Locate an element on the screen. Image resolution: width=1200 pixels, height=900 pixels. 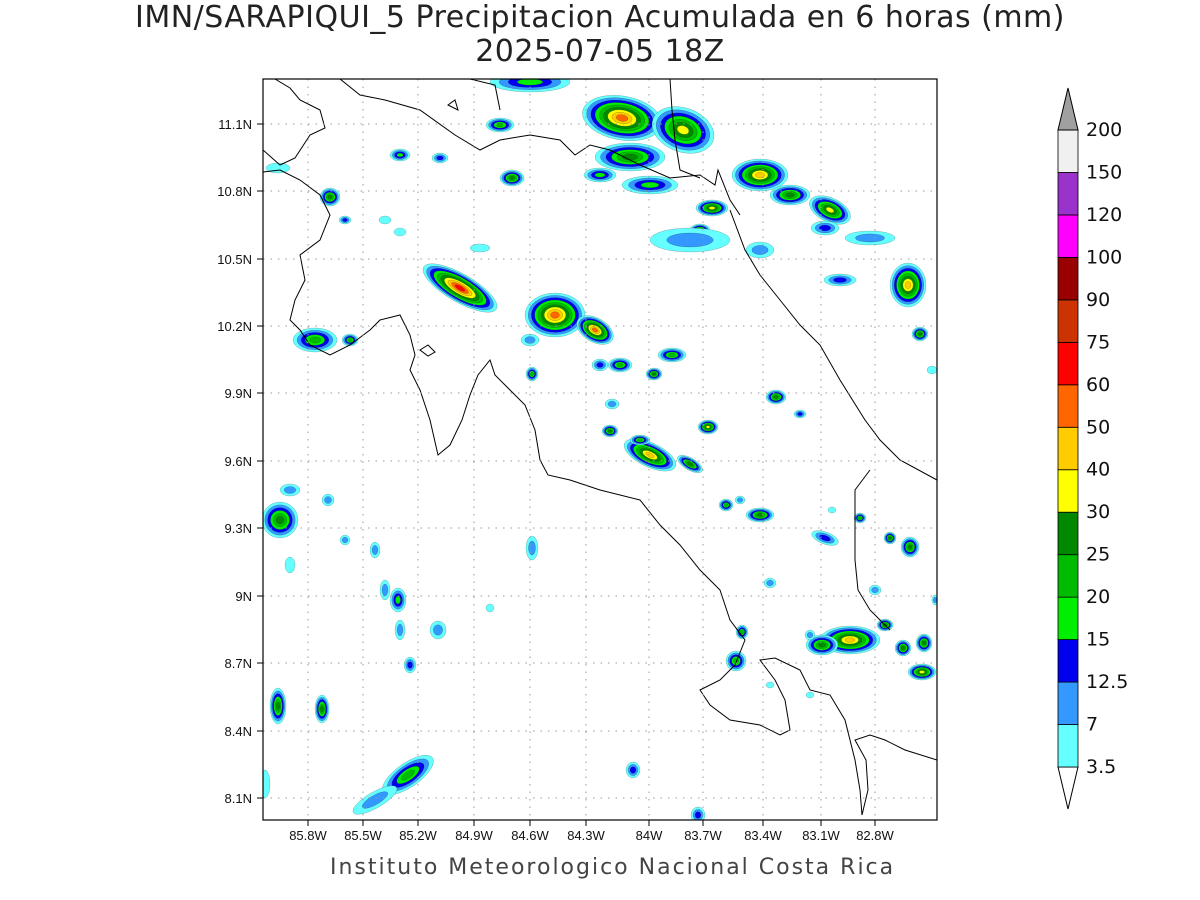
y-tick-label: 10.8N is located at coordinates (234, 191).